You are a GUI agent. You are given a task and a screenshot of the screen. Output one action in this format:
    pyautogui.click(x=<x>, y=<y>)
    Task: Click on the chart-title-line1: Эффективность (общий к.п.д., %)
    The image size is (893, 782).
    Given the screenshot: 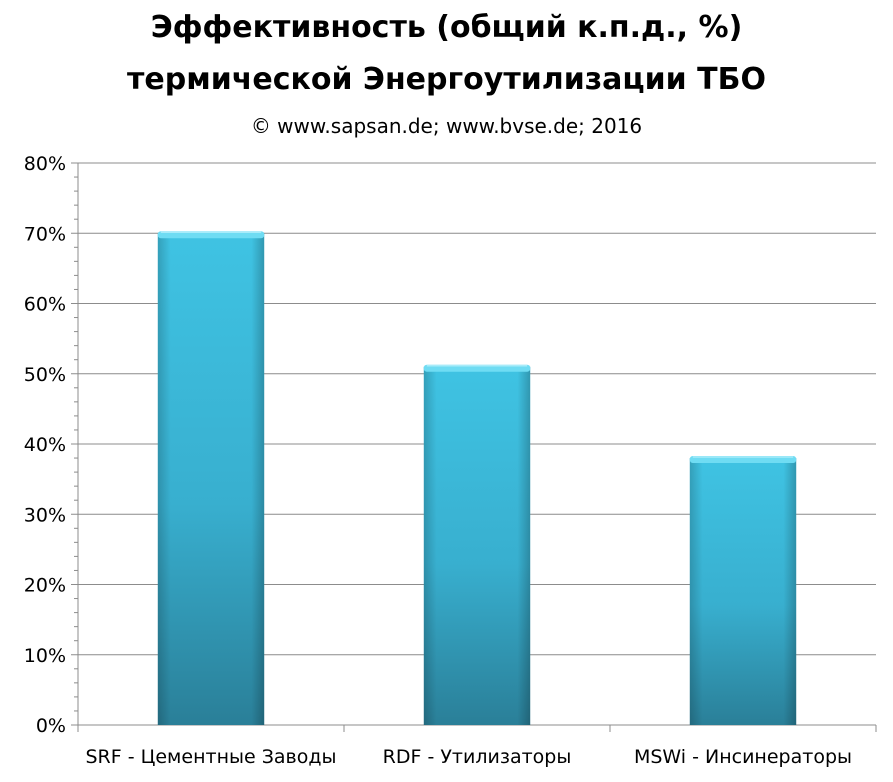 What is the action you would take?
    pyautogui.click(x=446, y=27)
    